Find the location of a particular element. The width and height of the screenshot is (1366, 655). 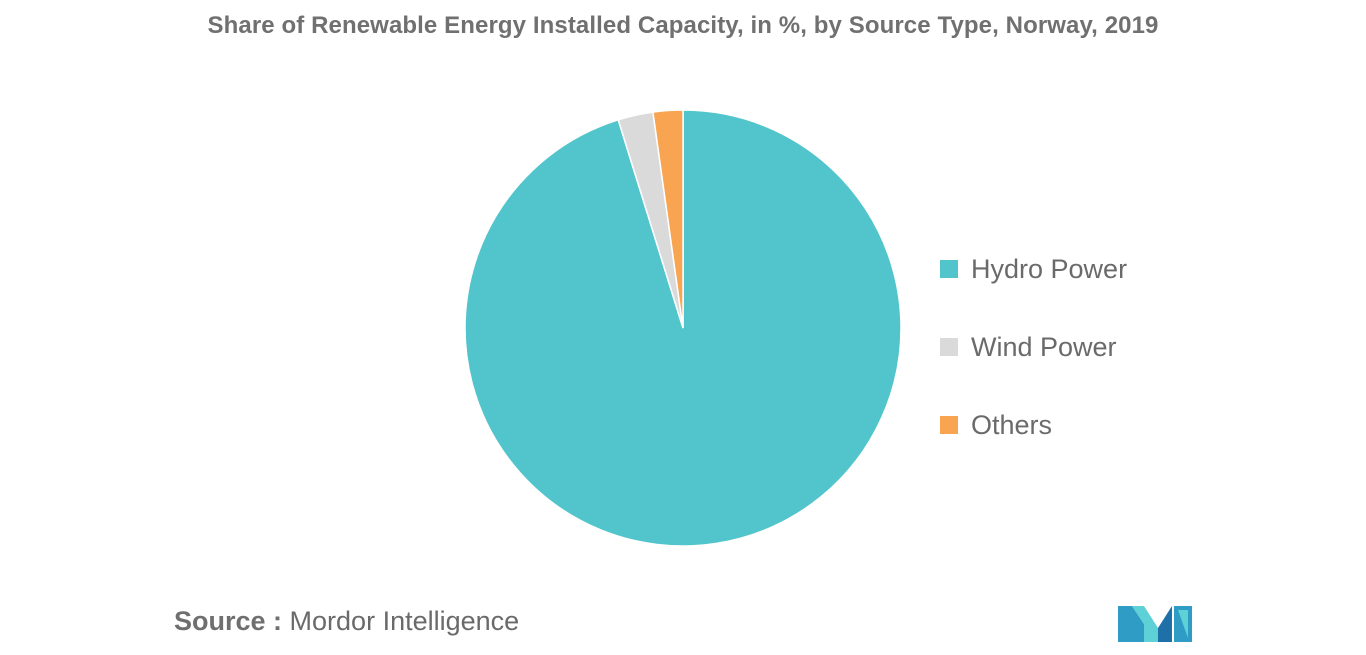

legend-label: Others is located at coordinates (1012, 424).